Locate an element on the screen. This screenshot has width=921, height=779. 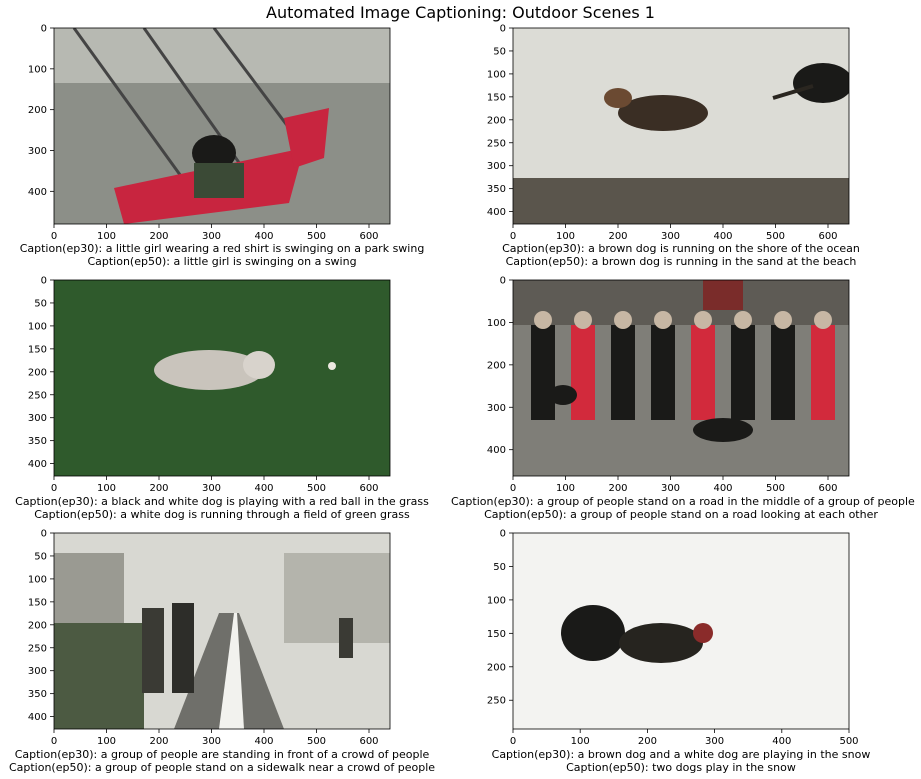
x-tick-label: 200 is located at coordinates (647, 741).